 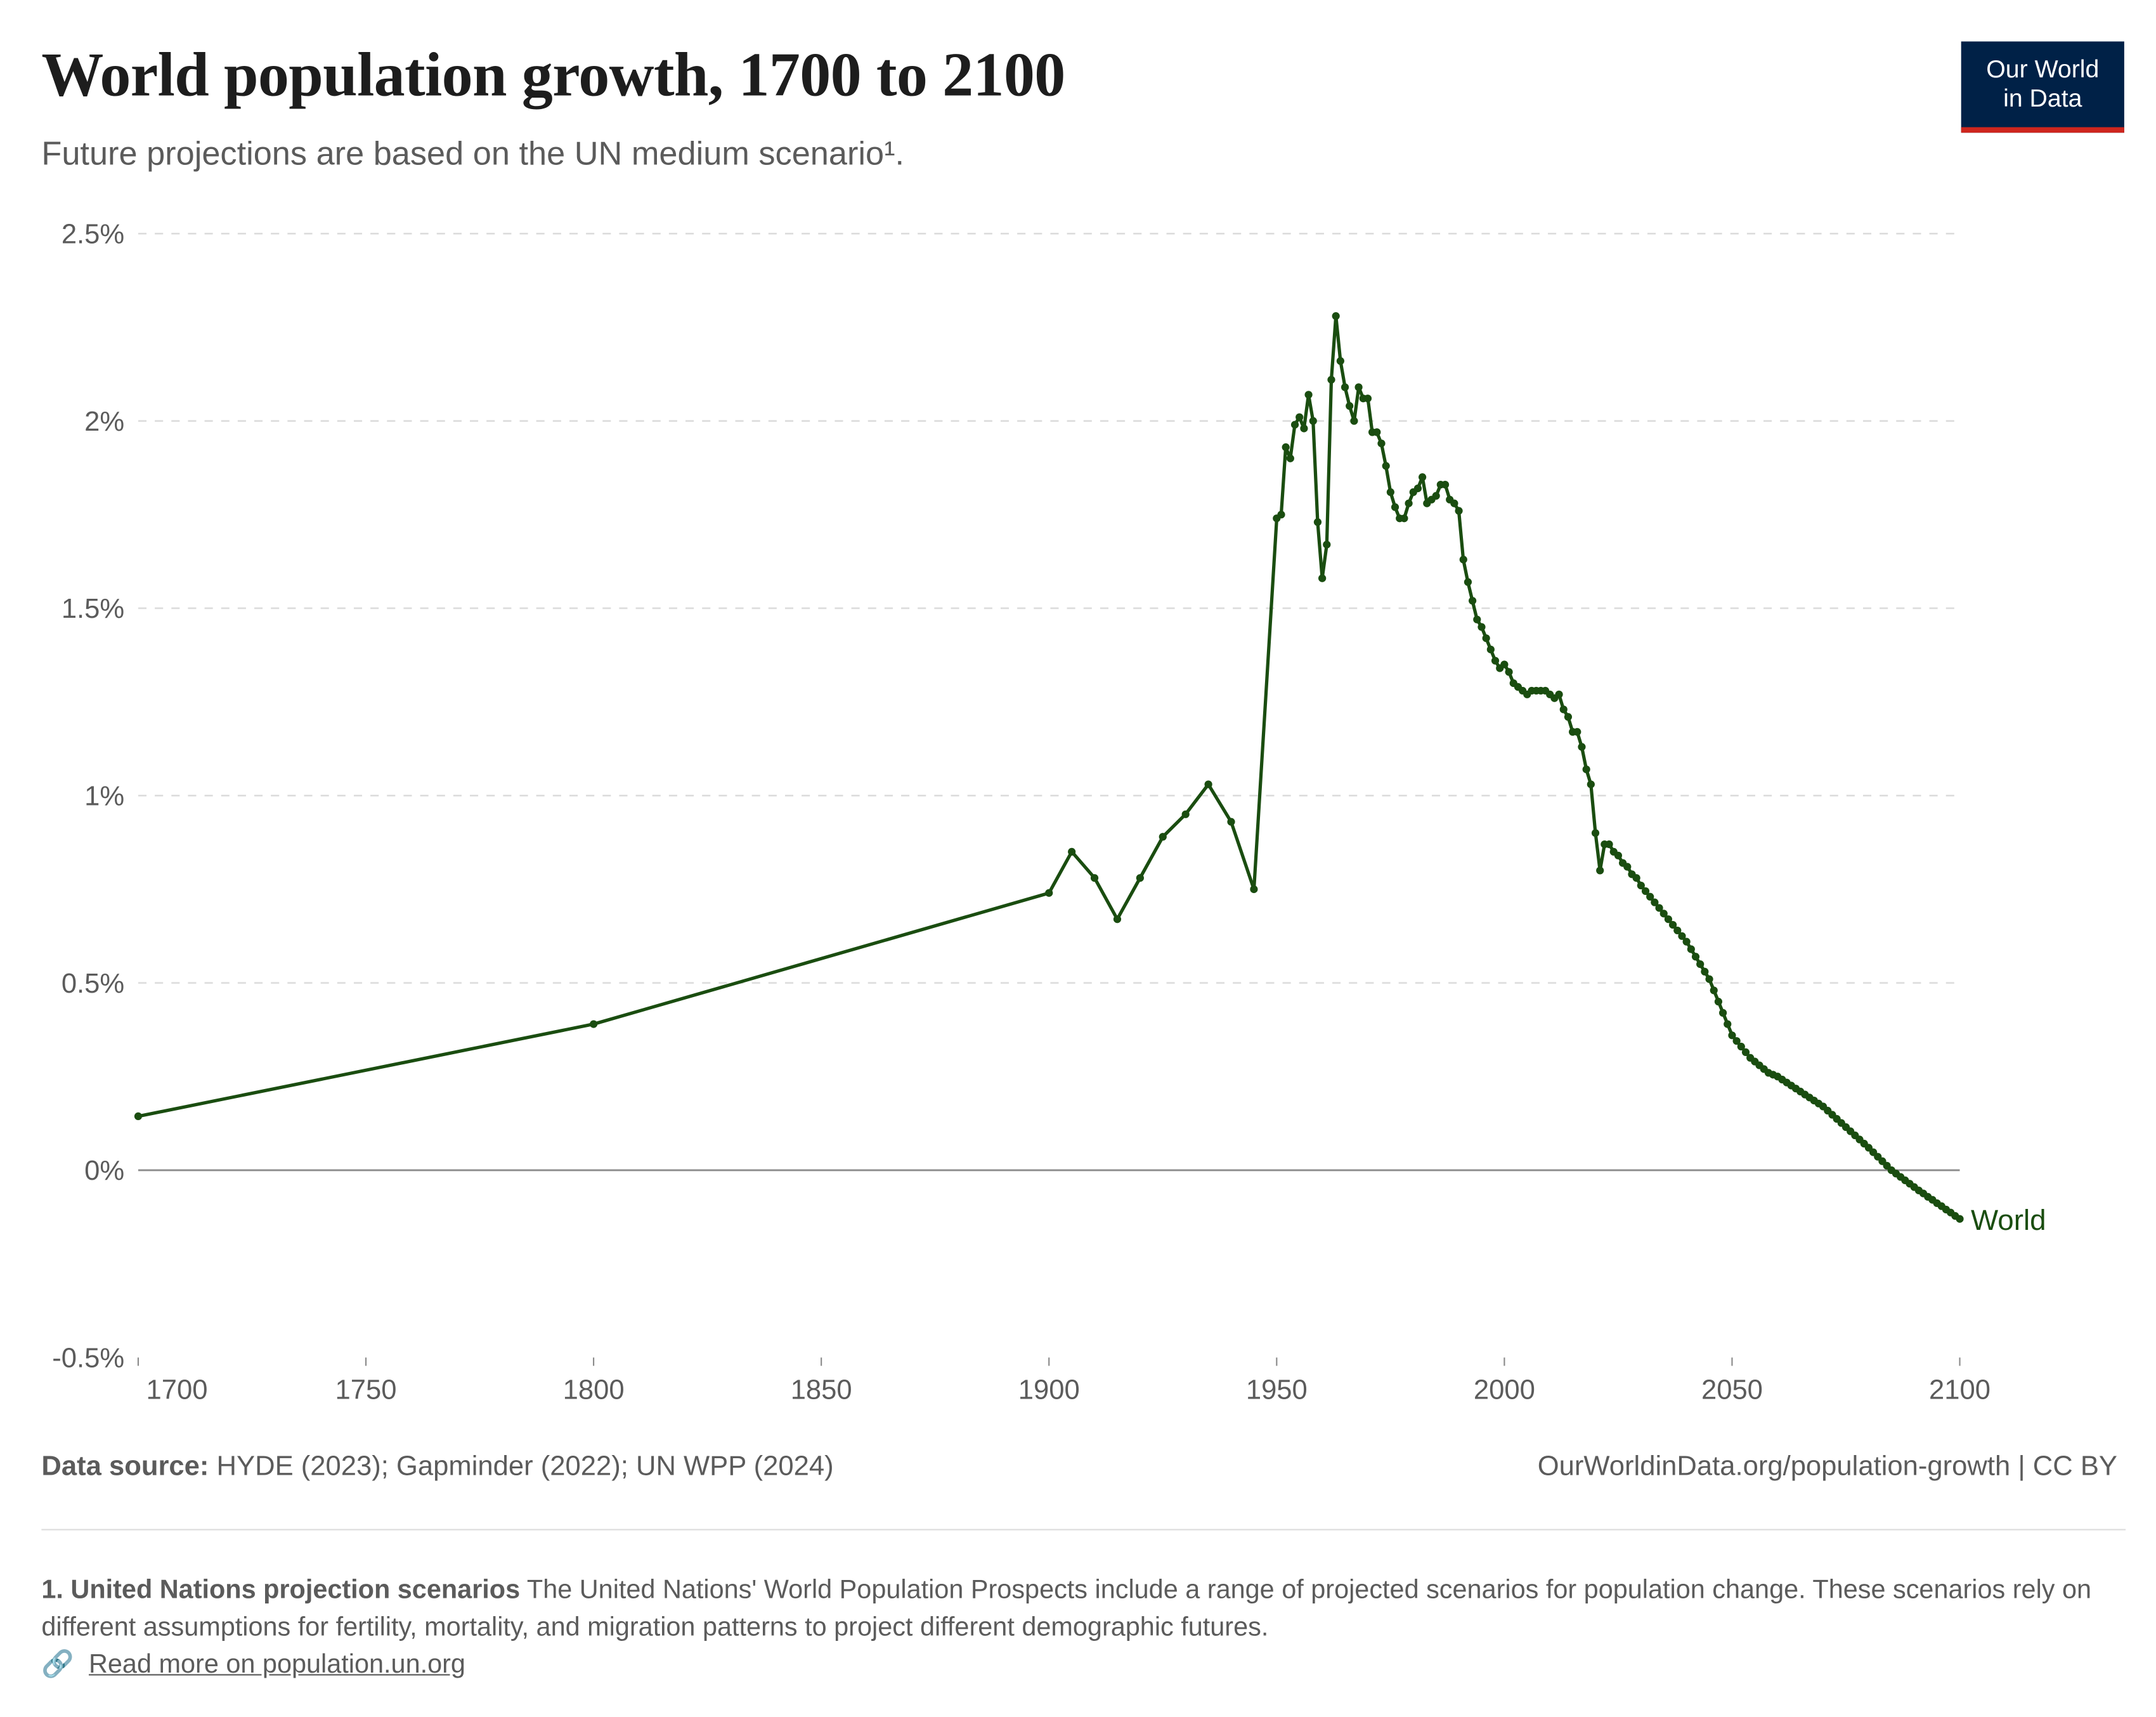 I want to click on link-icon: 🔗, so click(x=57, y=1665).